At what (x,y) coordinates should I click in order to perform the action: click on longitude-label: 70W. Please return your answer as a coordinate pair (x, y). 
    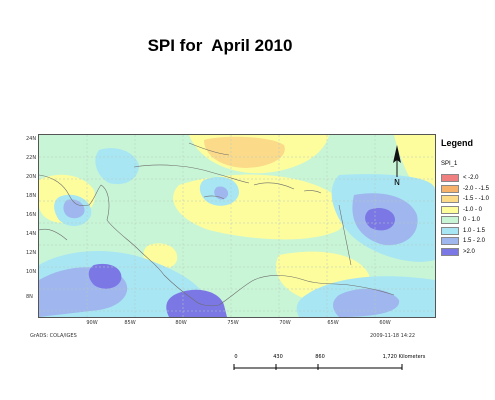
    Looking at the image, I should click on (285, 323).